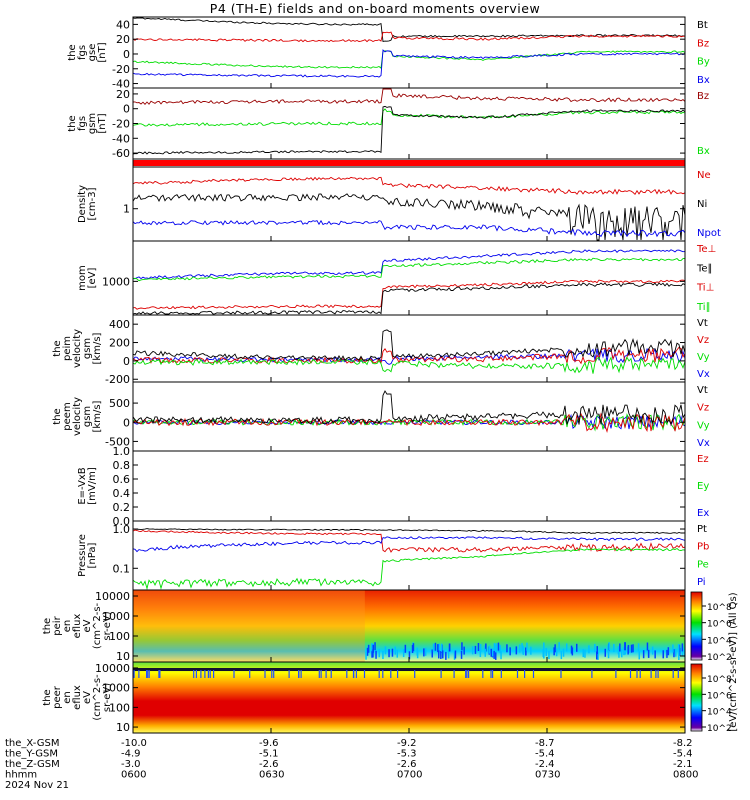  I want to click on y-axis-label: gsm, so click(92, 123).